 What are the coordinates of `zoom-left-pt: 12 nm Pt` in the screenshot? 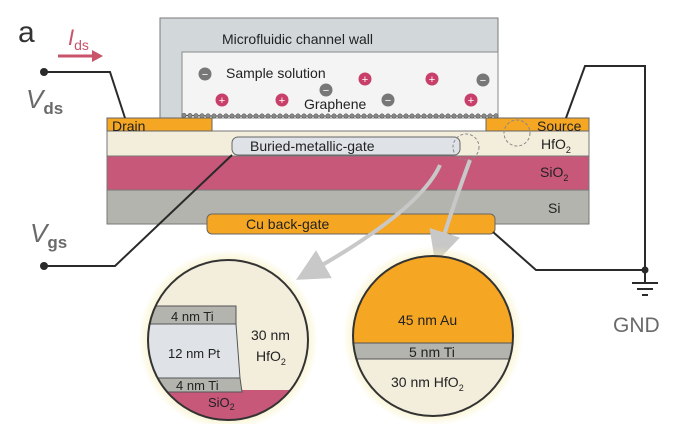 It's located at (194, 353).